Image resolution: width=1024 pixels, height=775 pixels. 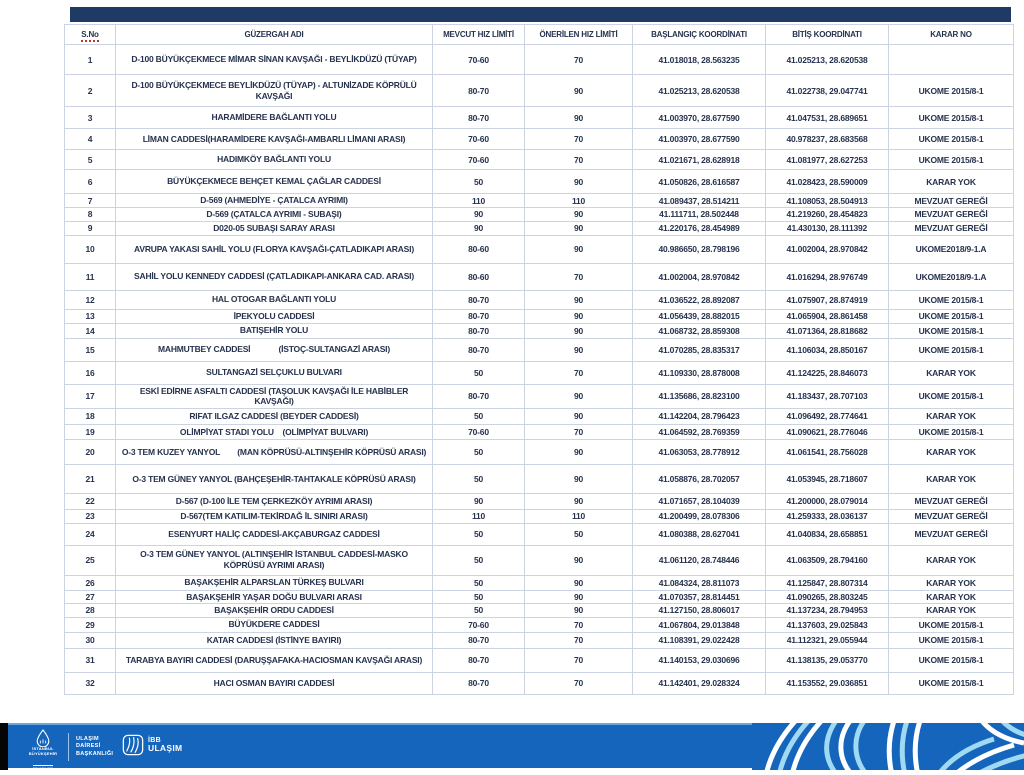 I want to click on brand-line2: ULAŞIM, so click(x=165, y=748).